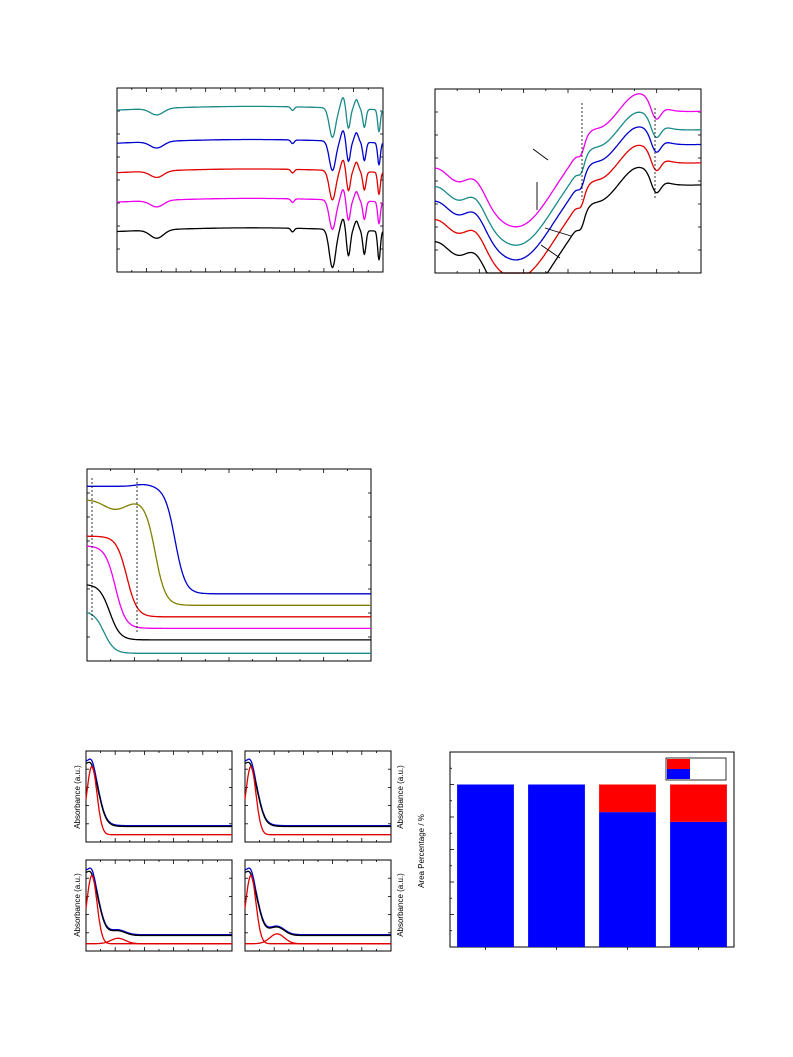 Image resolution: width=793 pixels, height=1057 pixels. What do you see at coordinates (592, 850) in the screenshot?
I see `area-percentage-bar-chart` at bounding box center [592, 850].